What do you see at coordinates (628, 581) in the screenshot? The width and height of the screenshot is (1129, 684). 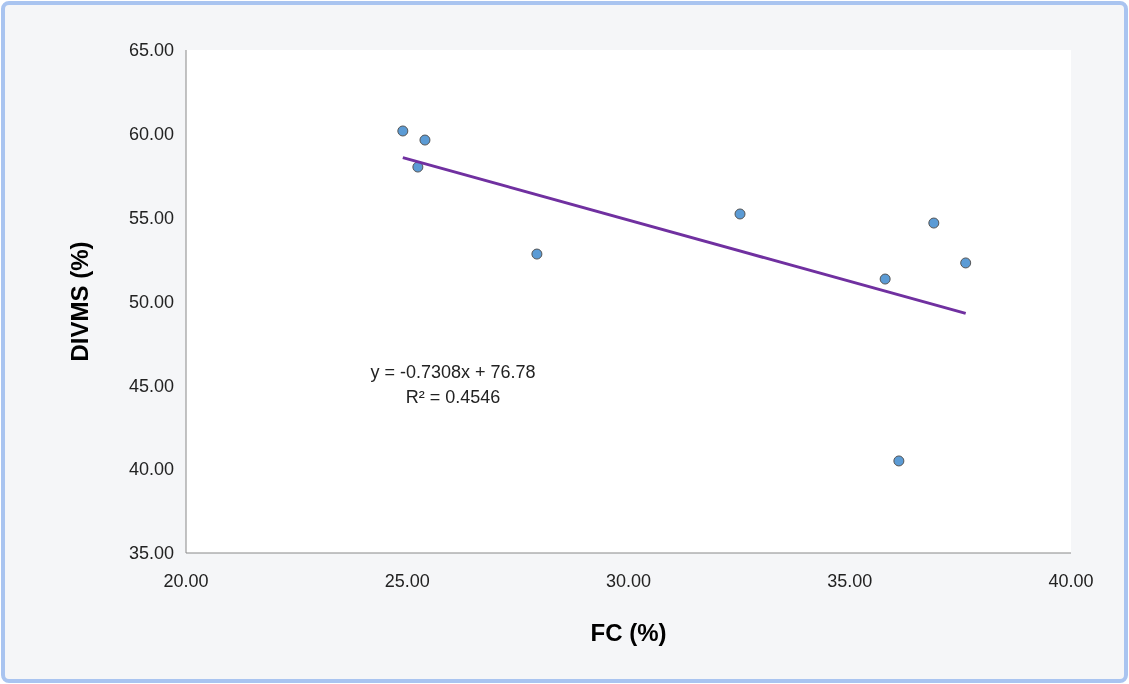 I see `x-tick-label: 30.00` at bounding box center [628, 581].